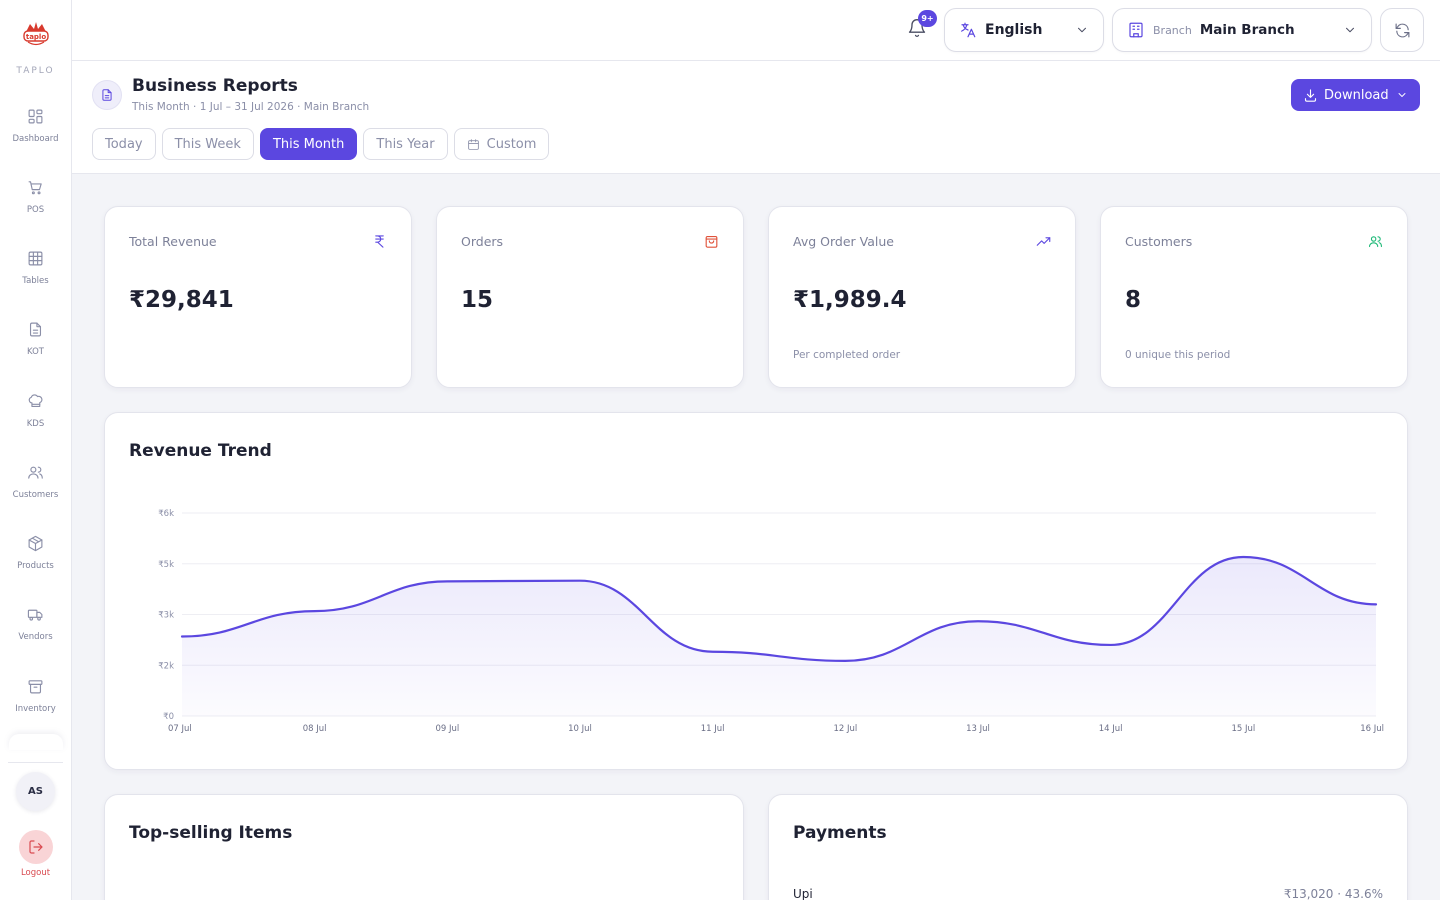  I want to click on sidebar-item-products: Products, so click(35, 553).